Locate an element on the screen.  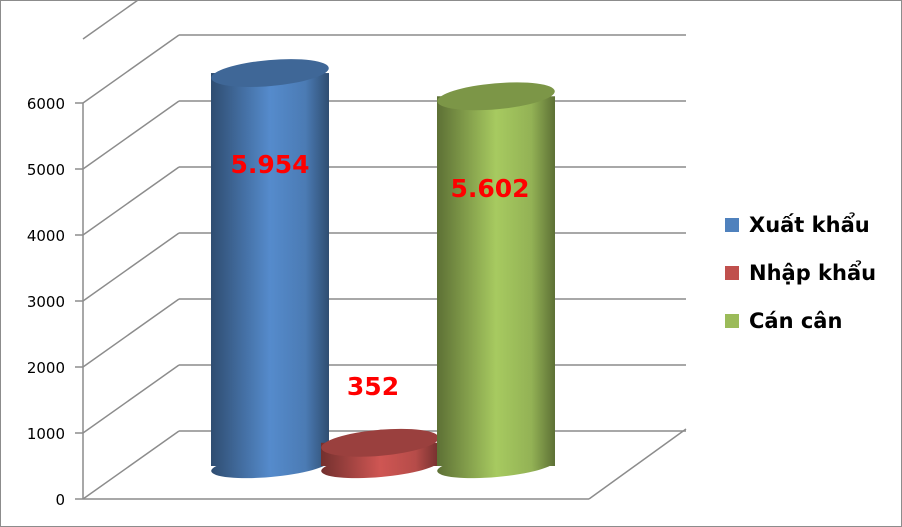
y-tick-label: 1000 is located at coordinates (46, 434).